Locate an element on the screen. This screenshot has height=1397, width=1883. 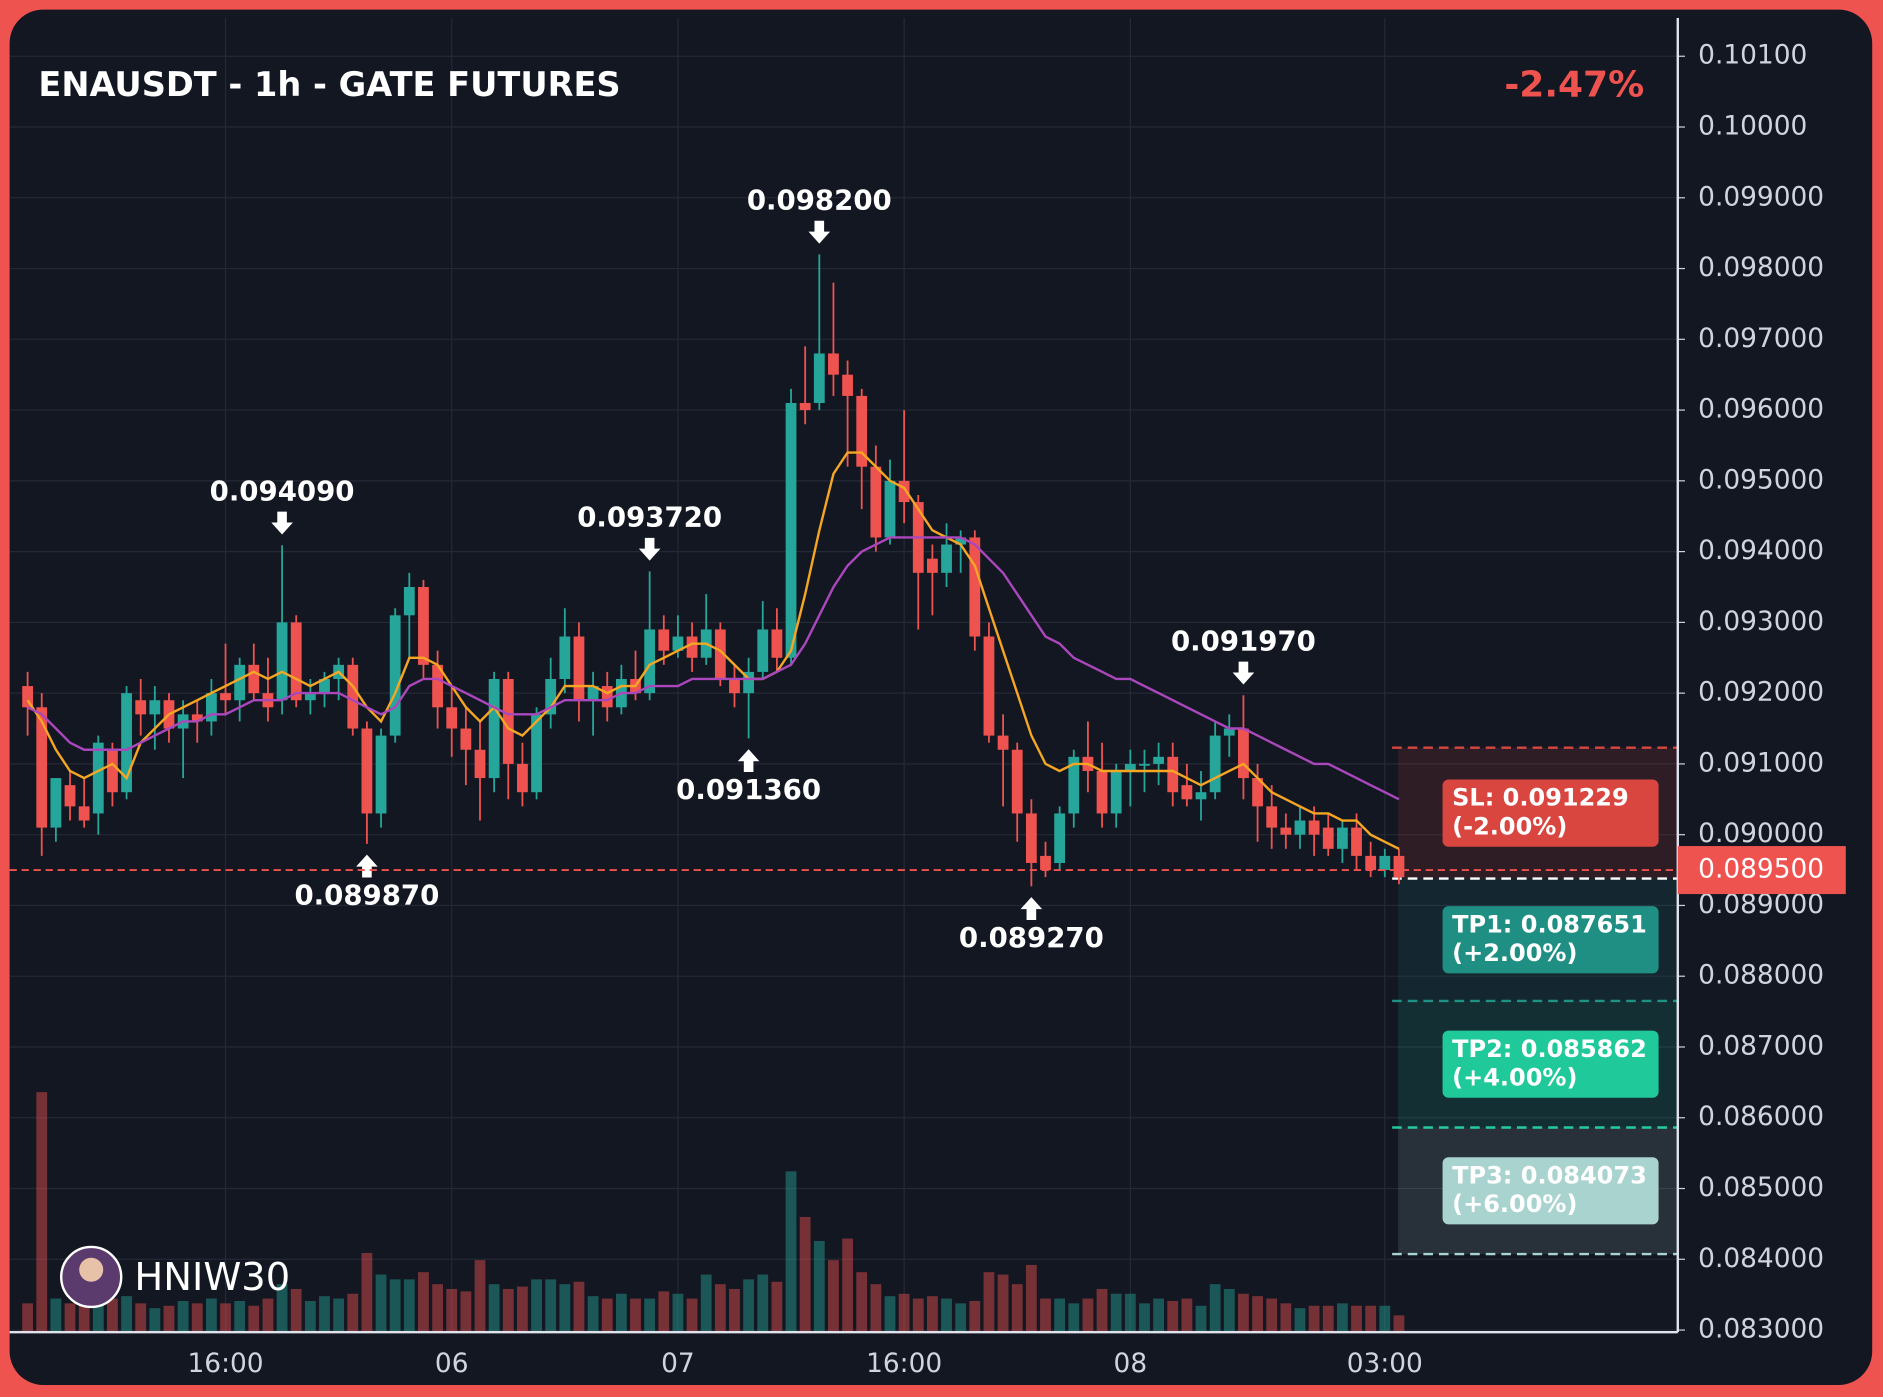
y-tick-label: 0.084000 is located at coordinates (1761, 1258).